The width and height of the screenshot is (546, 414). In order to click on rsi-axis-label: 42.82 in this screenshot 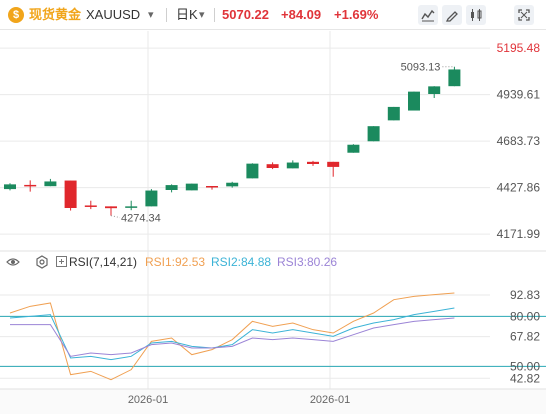, I will do `click(525, 378)`.